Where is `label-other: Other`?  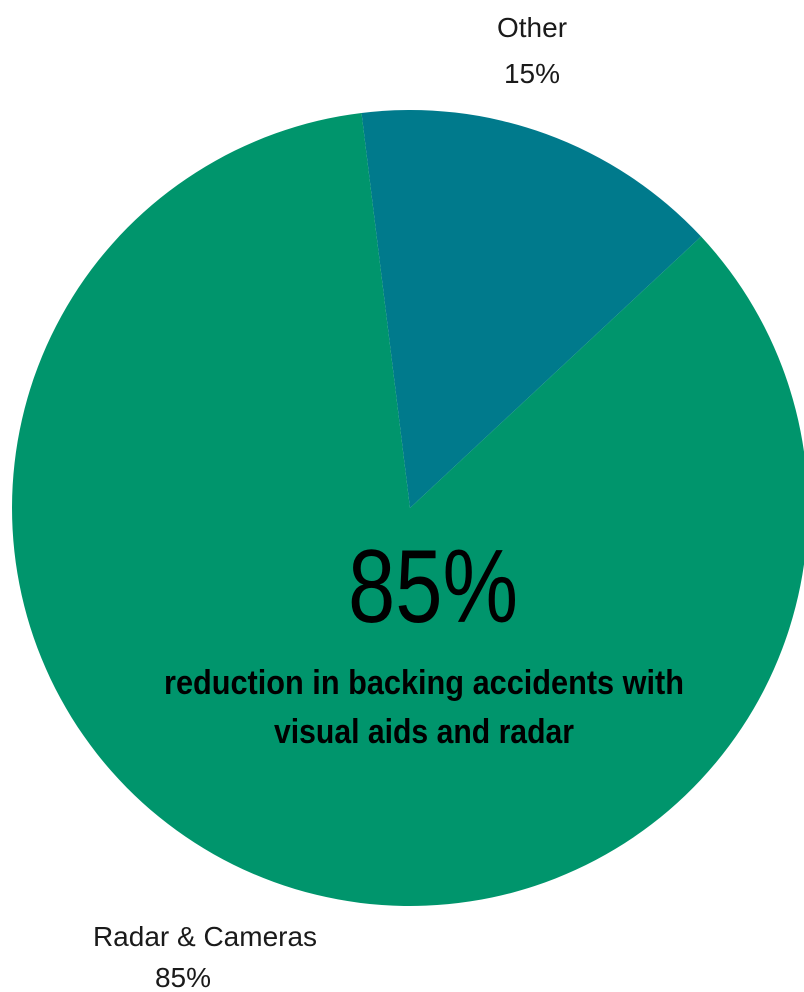
label-other: Other is located at coordinates (532, 27).